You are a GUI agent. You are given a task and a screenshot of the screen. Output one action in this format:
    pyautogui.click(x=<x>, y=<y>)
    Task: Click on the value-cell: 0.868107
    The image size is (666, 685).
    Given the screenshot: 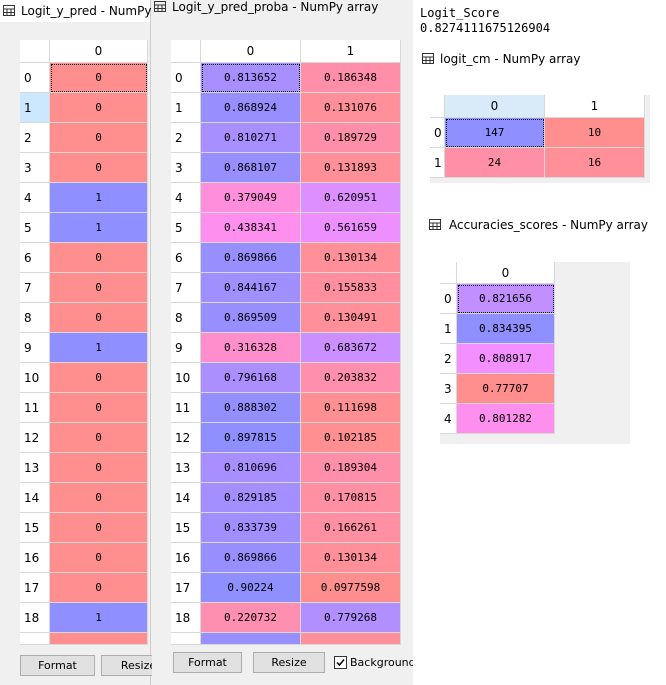 What is the action you would take?
    pyautogui.click(x=251, y=168)
    